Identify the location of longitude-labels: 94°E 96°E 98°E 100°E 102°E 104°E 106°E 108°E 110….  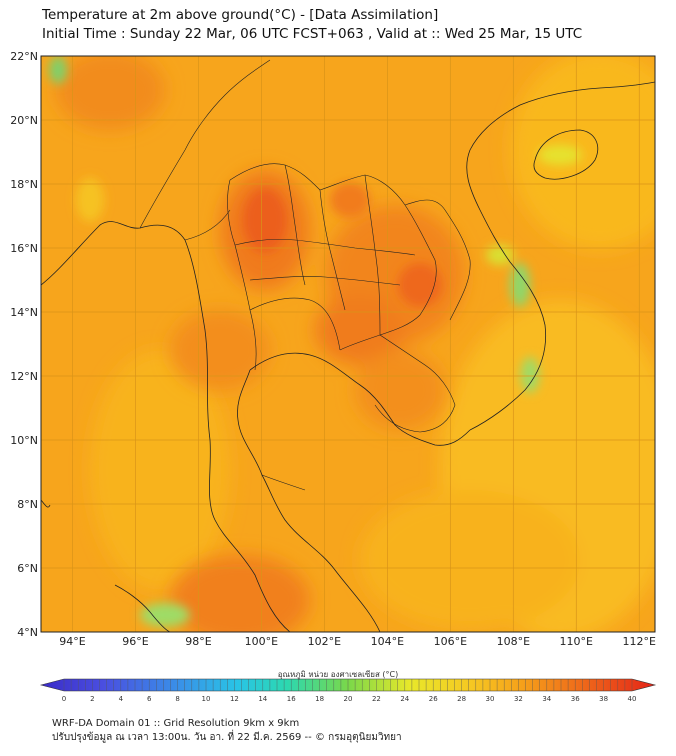
(357, 641).